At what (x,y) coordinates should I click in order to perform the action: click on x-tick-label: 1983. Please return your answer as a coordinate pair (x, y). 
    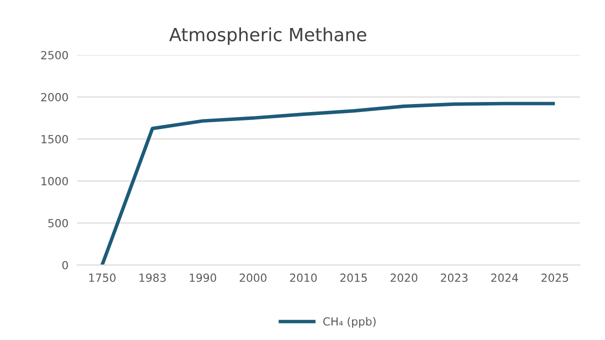
    Looking at the image, I should click on (153, 278).